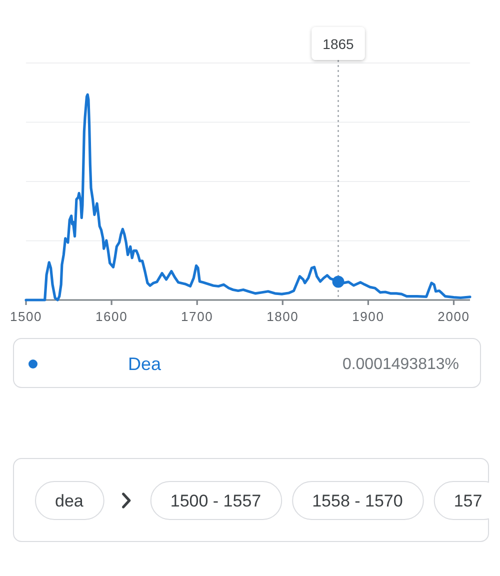  What do you see at coordinates (216, 500) in the screenshot?
I see `text: 1500 - 1557` at bounding box center [216, 500].